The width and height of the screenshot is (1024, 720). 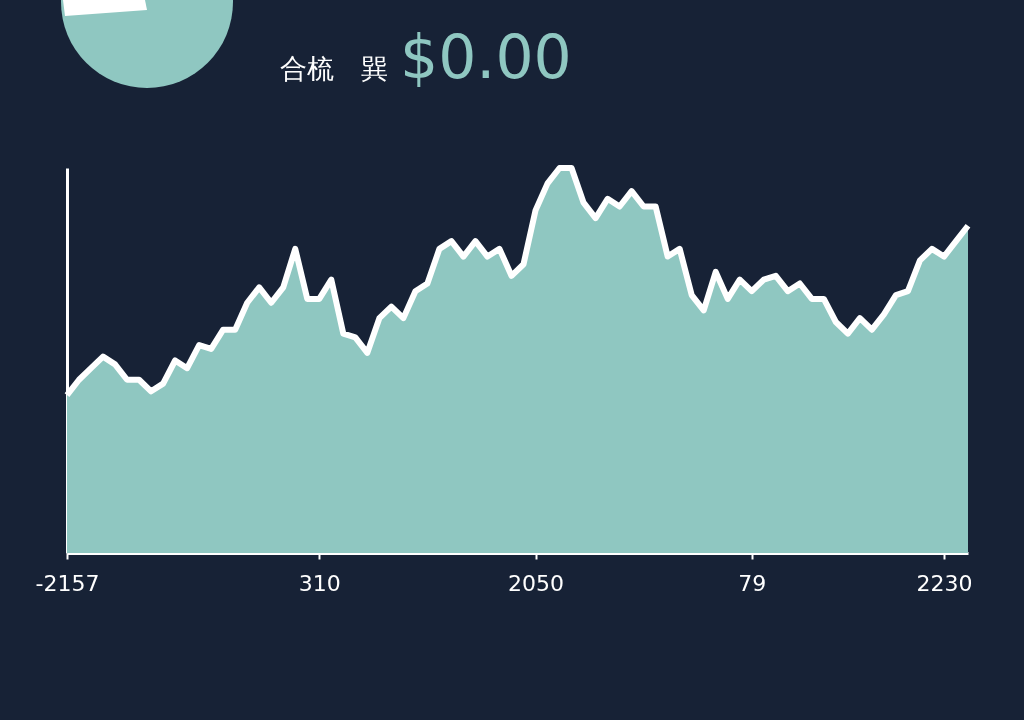 I want to click on x-tick-label: 79, so click(x=752, y=583).